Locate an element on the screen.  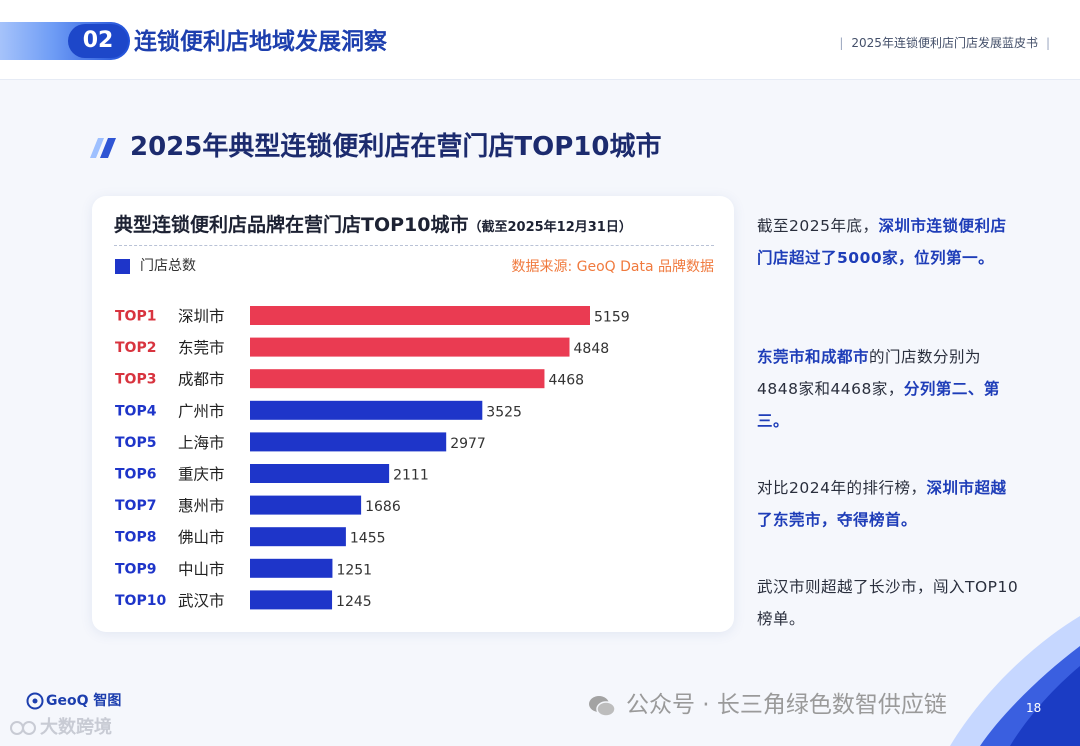
data-source: 数据来源: GeoQ Data 品牌数据 is located at coordinates (612, 267).